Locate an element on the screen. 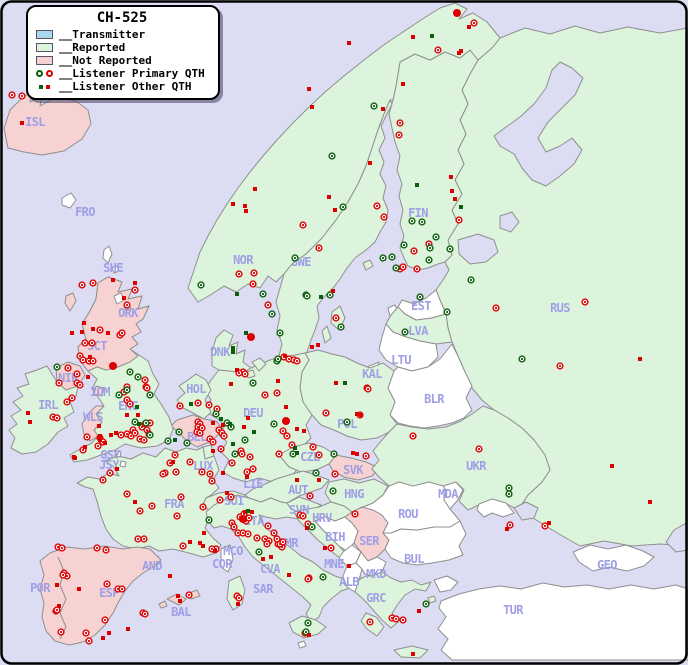  country-label-gsy: GSY is located at coordinates (110, 455).